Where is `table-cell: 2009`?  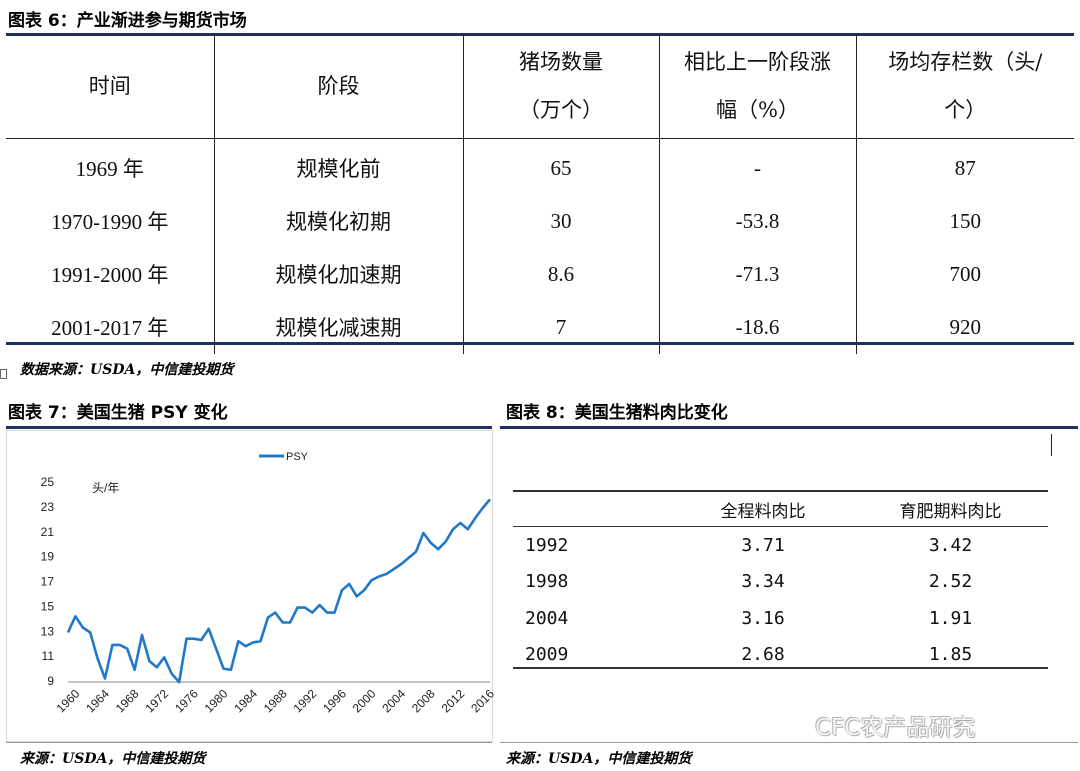
table-cell: 2009 is located at coordinates (547, 655).